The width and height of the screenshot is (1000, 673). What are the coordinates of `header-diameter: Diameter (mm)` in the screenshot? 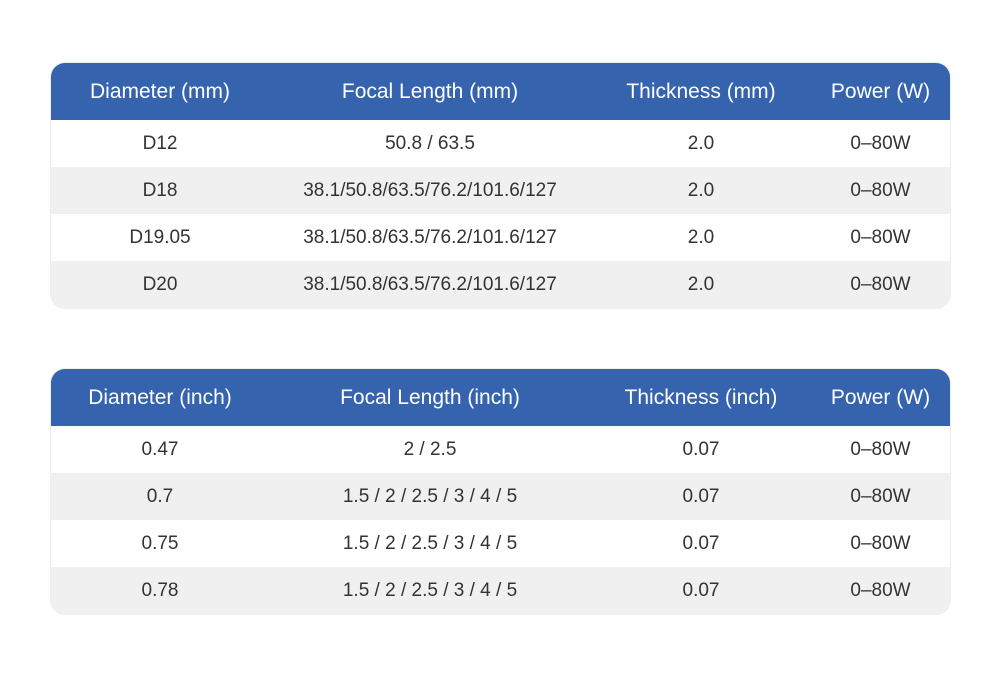 It's located at (160, 91).